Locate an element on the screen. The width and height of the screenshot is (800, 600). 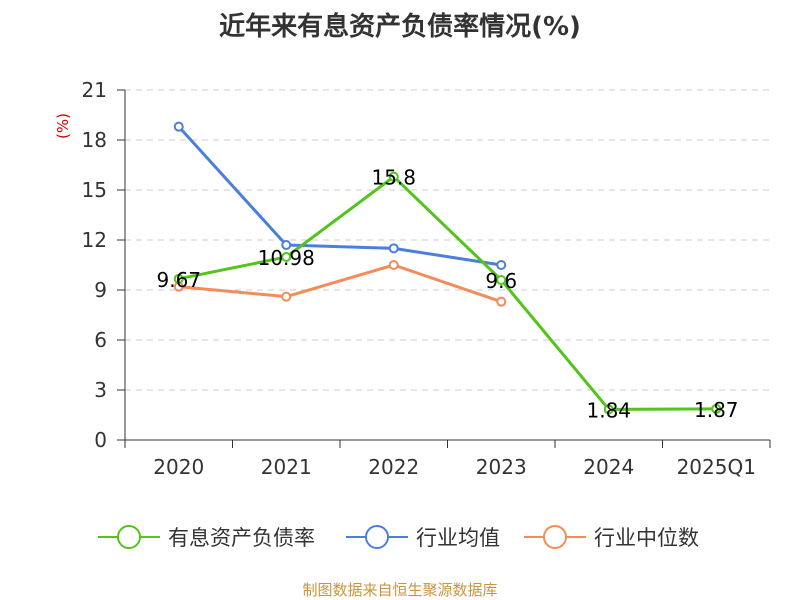
x-tick-label: 2022 is located at coordinates (393, 467).